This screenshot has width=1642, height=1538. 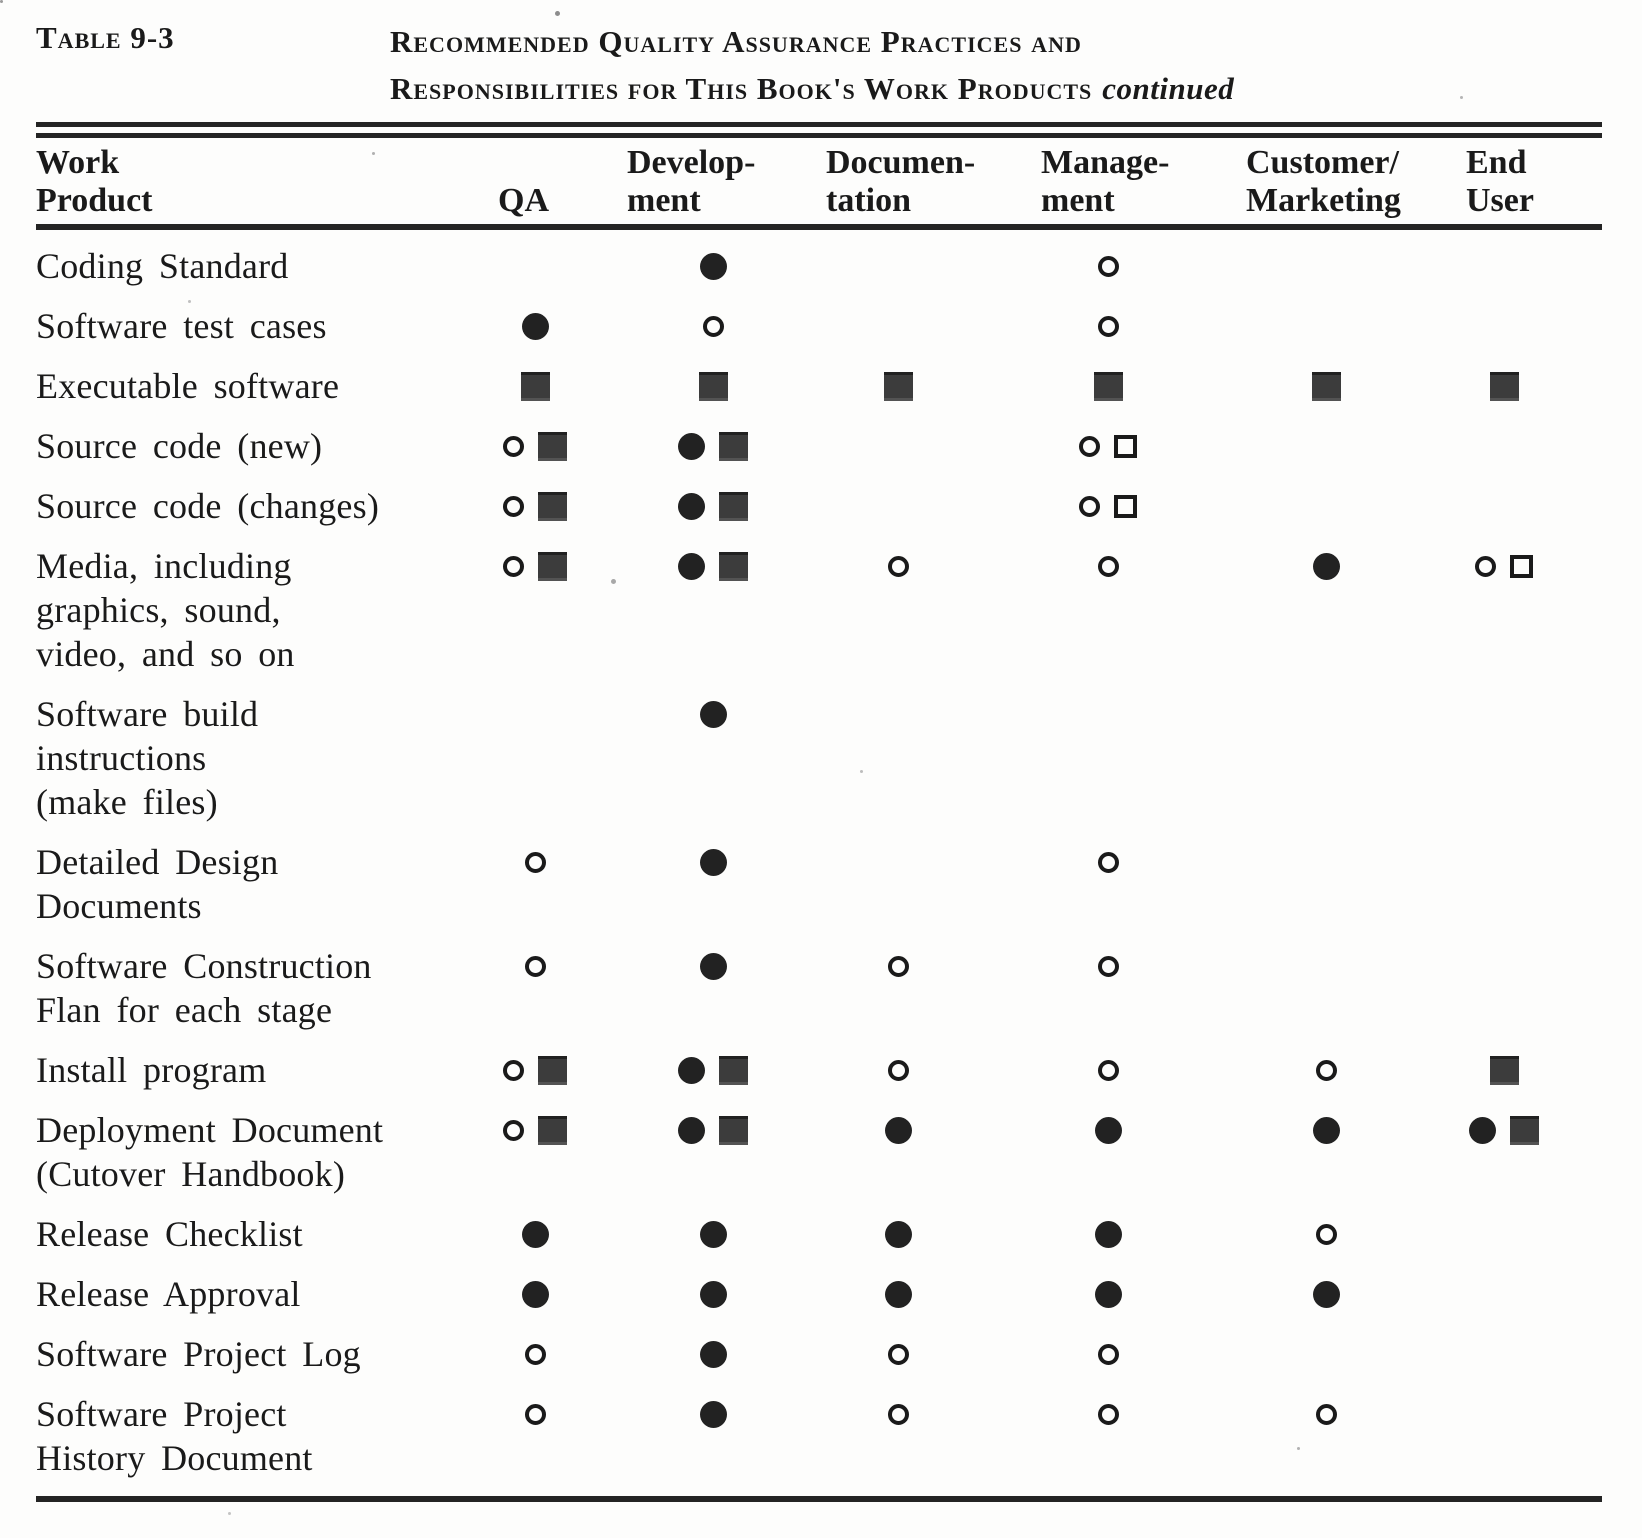 What do you see at coordinates (819, 1160) in the screenshot?
I see `table-row: Deployment Document (Cutover Handbook)` at bounding box center [819, 1160].